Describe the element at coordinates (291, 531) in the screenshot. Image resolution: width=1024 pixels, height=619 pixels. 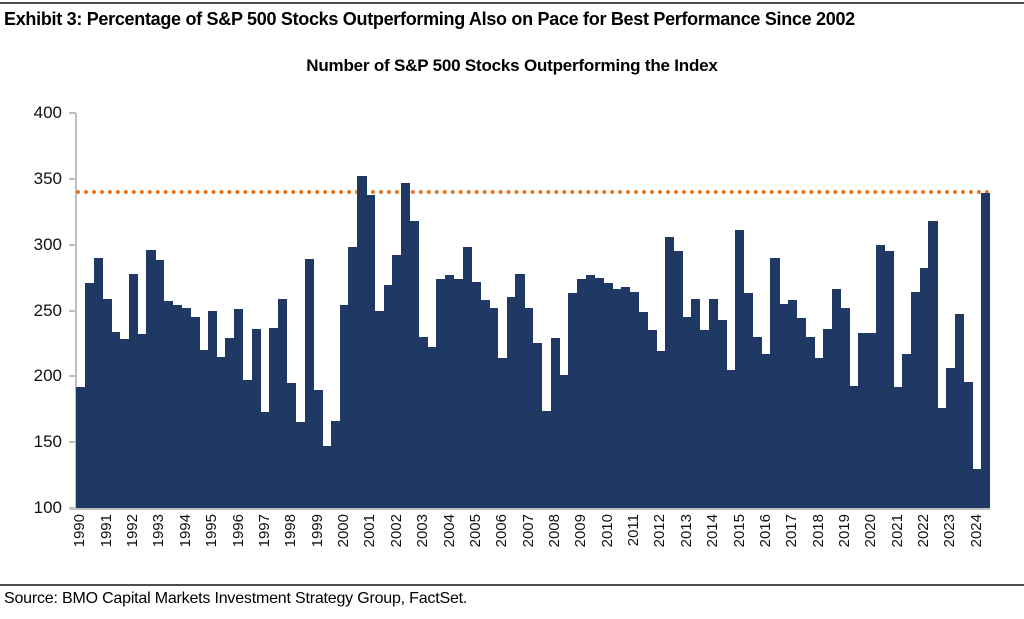
I see `x-year-label: 1998` at that location.